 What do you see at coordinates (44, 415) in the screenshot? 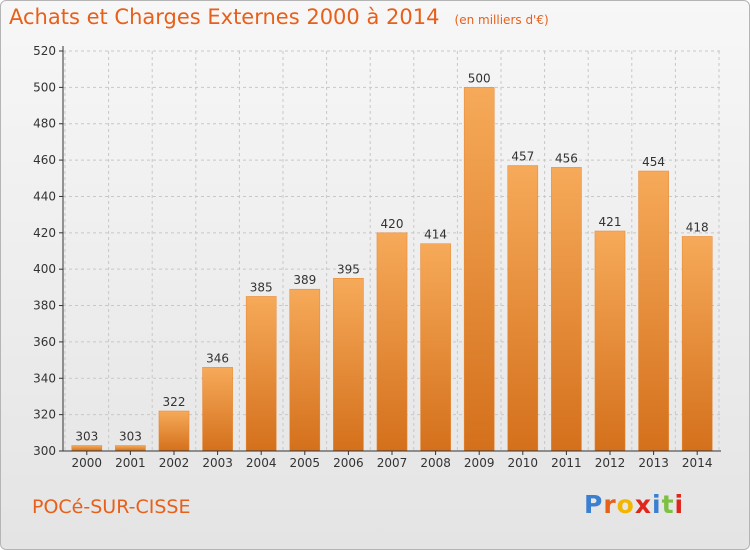
I see `y-tick-label: 320` at bounding box center [44, 415].